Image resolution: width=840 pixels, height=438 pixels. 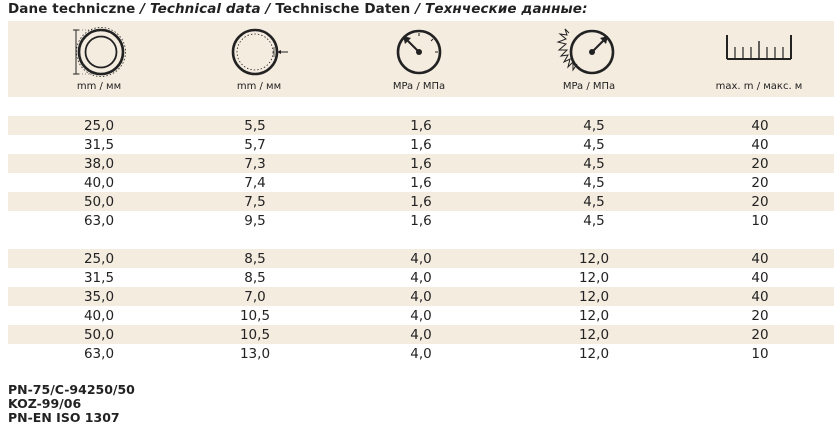 What do you see at coordinates (255, 183) in the screenshot?
I see `wall-cell: 7,4` at bounding box center [255, 183].